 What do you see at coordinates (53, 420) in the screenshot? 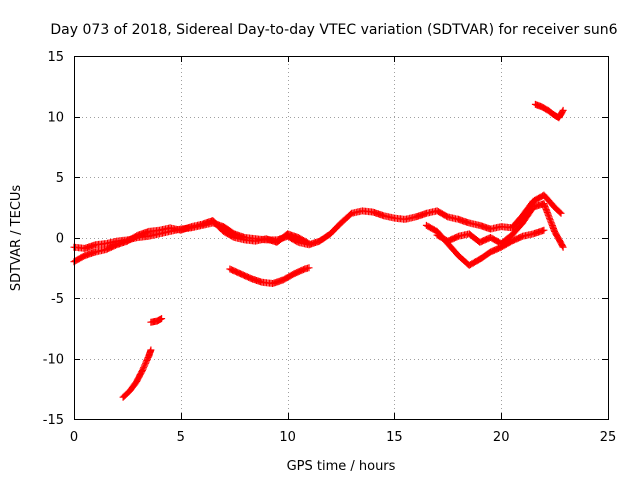
I see `y-tick-label: -15` at bounding box center [53, 420].